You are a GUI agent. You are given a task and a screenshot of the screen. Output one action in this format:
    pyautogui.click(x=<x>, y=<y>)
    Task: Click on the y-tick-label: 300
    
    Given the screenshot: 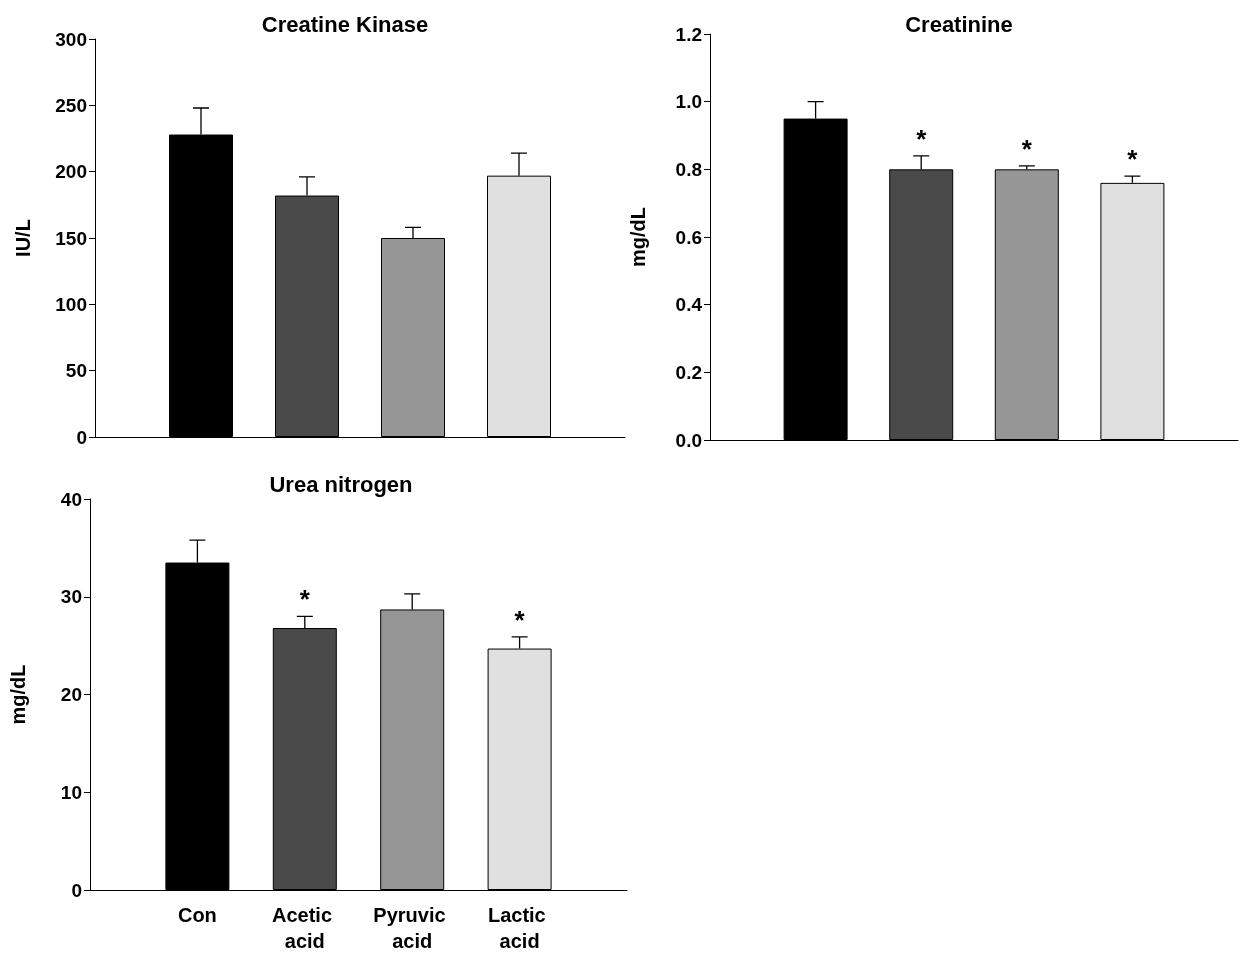 What is the action you would take?
    pyautogui.click(x=71, y=39)
    